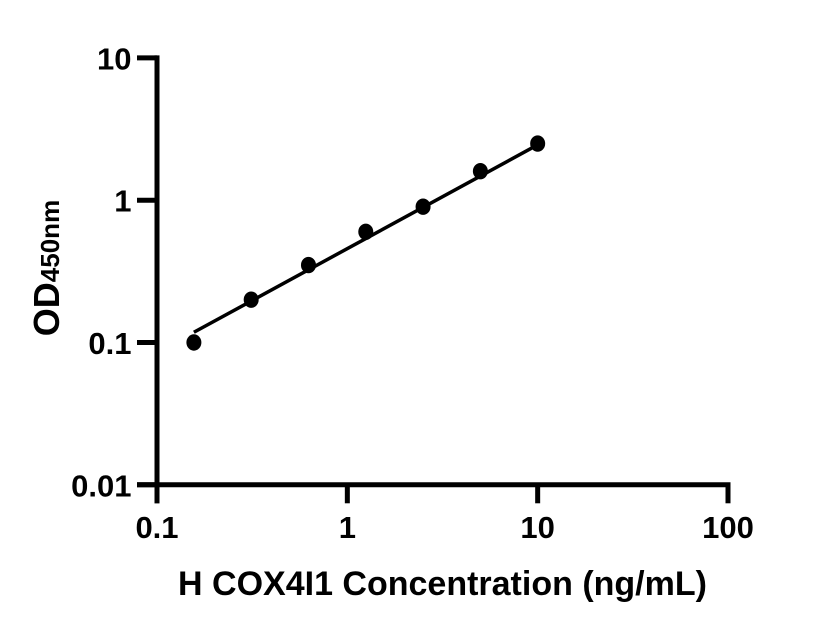  Describe the element at coordinates (122, 201) in the screenshot. I see `y-tick-label: 1` at that location.